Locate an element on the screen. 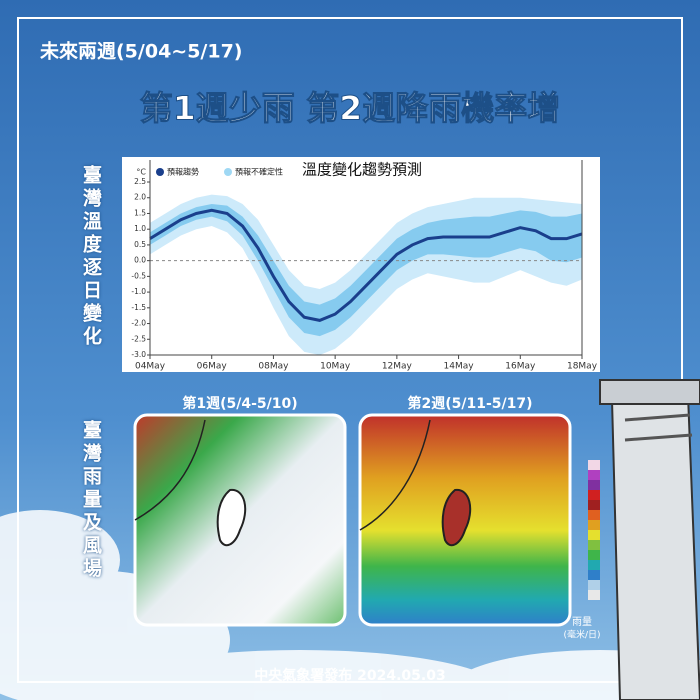 Image resolution: width=700 pixels, height=700 pixels. x-tick-label: 18May is located at coordinates (582, 367).